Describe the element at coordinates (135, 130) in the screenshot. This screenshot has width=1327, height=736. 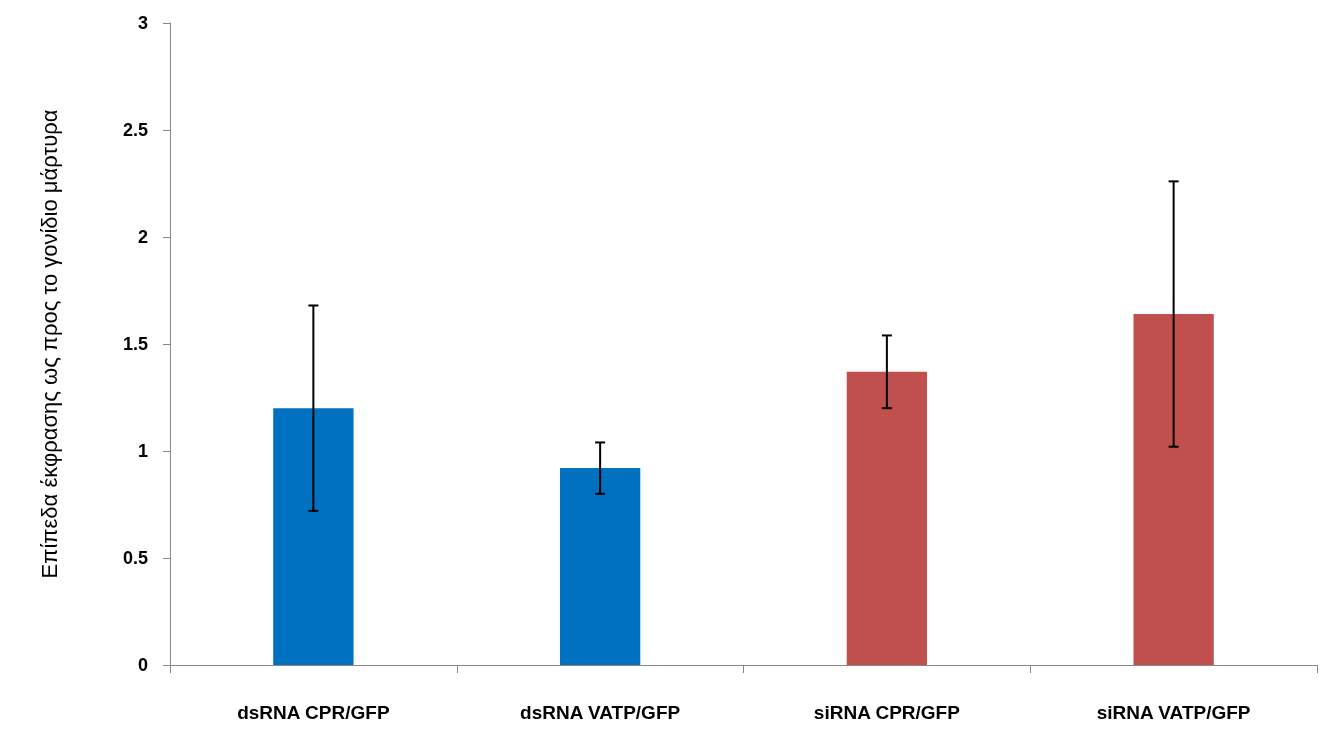
I see `y-tick-label: 2.5` at that location.